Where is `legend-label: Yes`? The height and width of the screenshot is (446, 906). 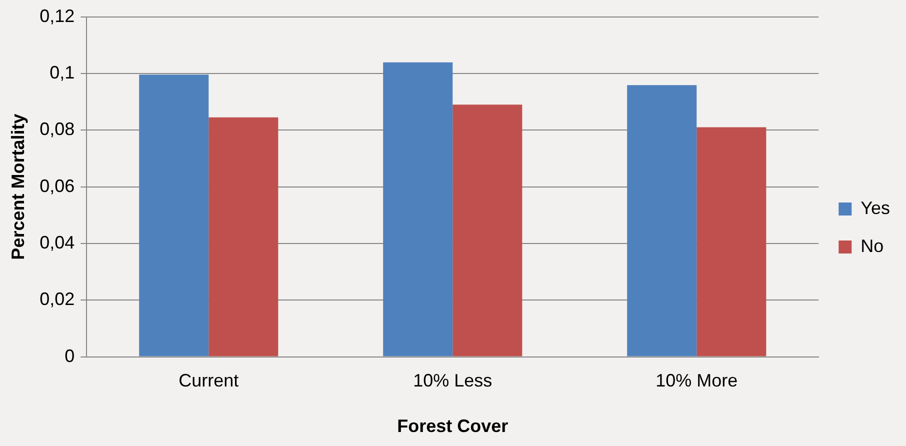 legend-label: Yes is located at coordinates (875, 208).